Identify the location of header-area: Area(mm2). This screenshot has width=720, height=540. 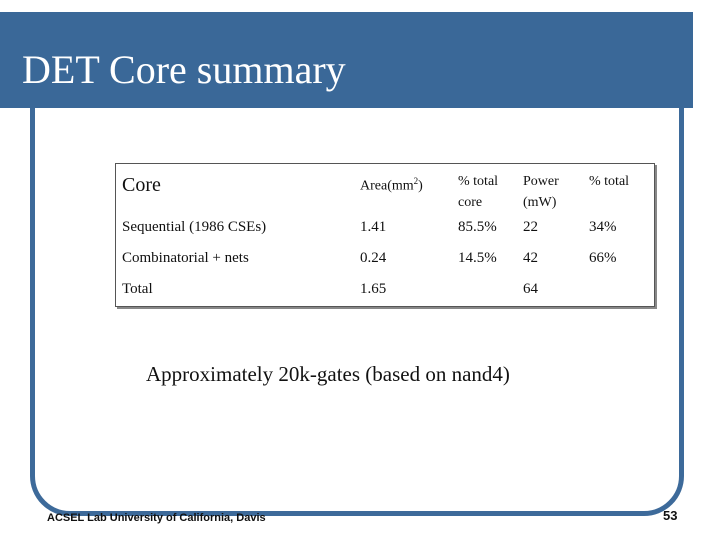
(403, 189).